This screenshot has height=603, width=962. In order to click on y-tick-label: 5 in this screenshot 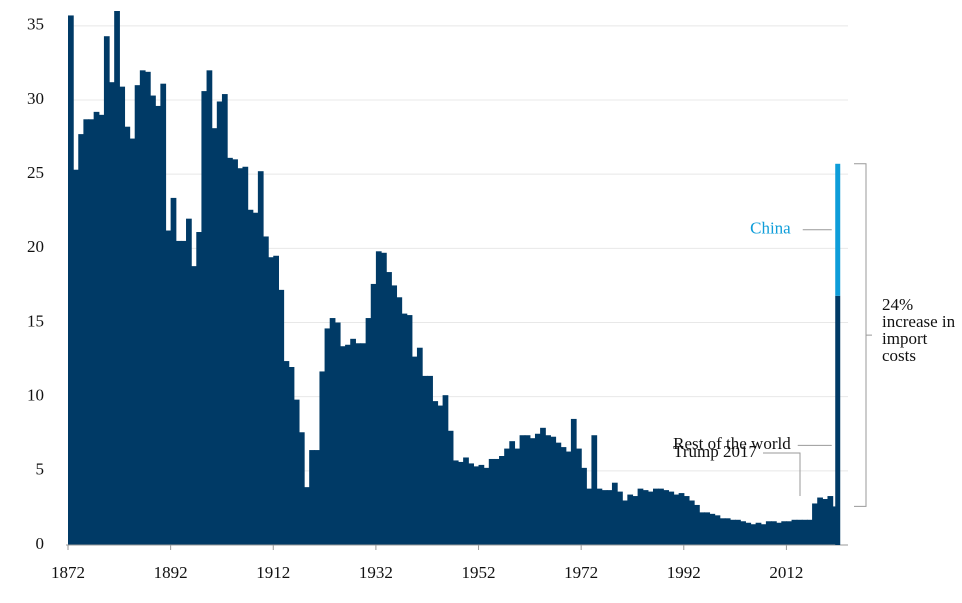, I will do `click(40, 469)`.